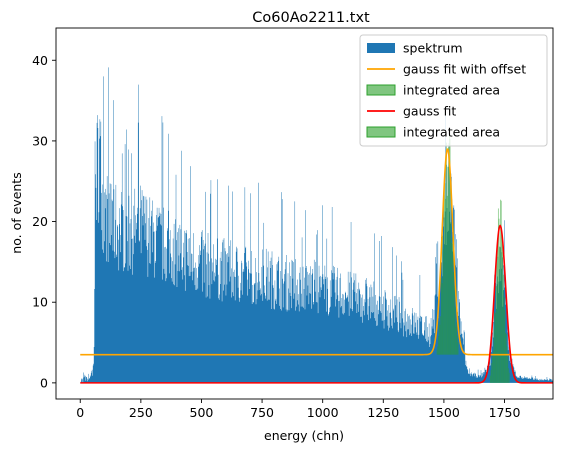 This screenshot has width=563, height=453. Describe the element at coordinates (505, 412) in the screenshot. I see `x-tick-label: 1750` at that location.